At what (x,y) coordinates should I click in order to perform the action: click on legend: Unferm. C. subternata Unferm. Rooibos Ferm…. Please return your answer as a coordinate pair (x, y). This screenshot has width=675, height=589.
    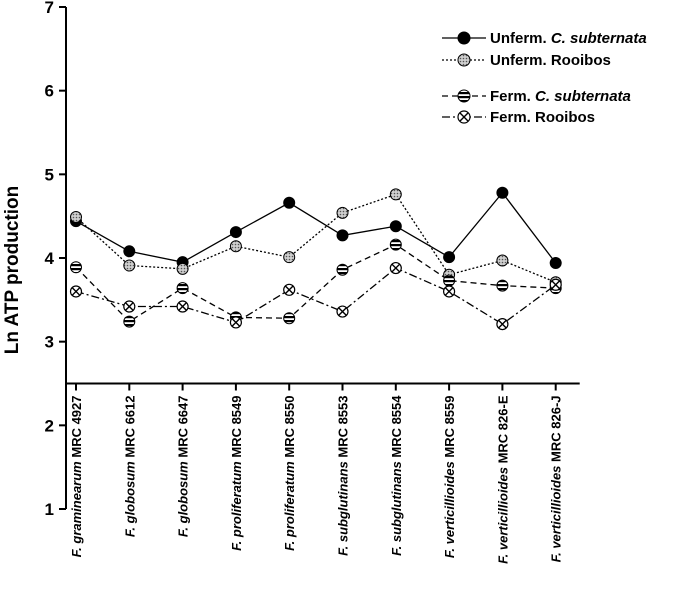
    Looking at the image, I should click on (544, 78).